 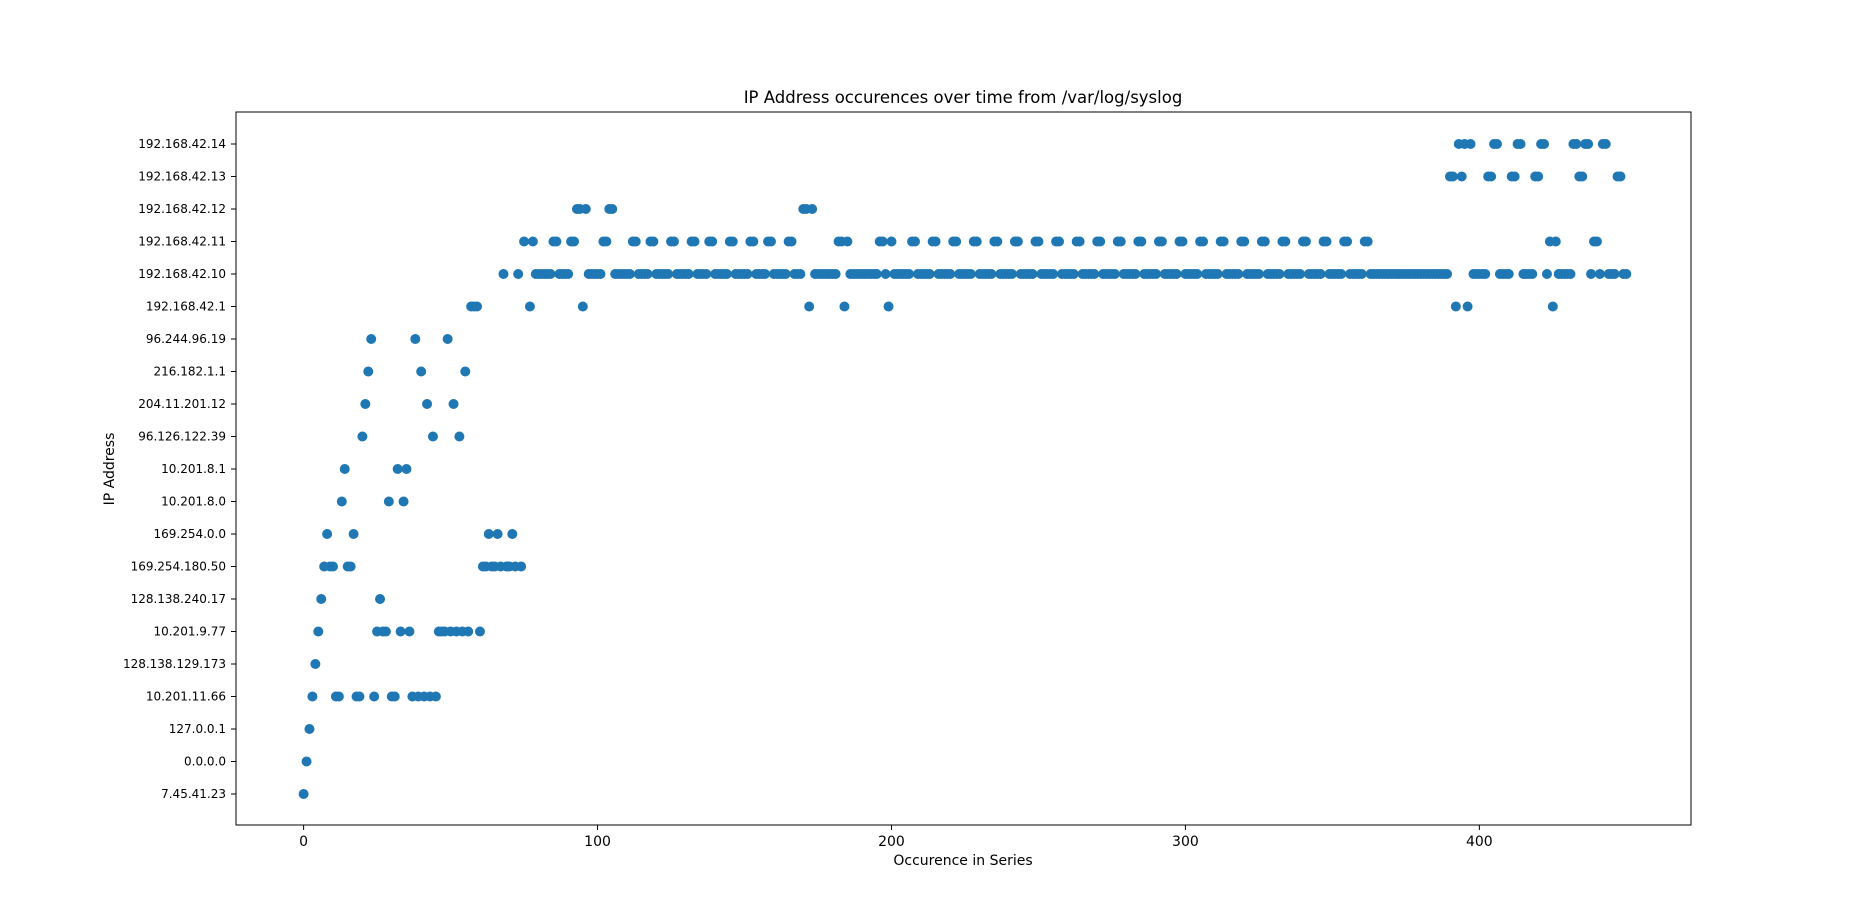 What do you see at coordinates (891, 842) in the screenshot?
I see `x-tick-label: 200` at bounding box center [891, 842].